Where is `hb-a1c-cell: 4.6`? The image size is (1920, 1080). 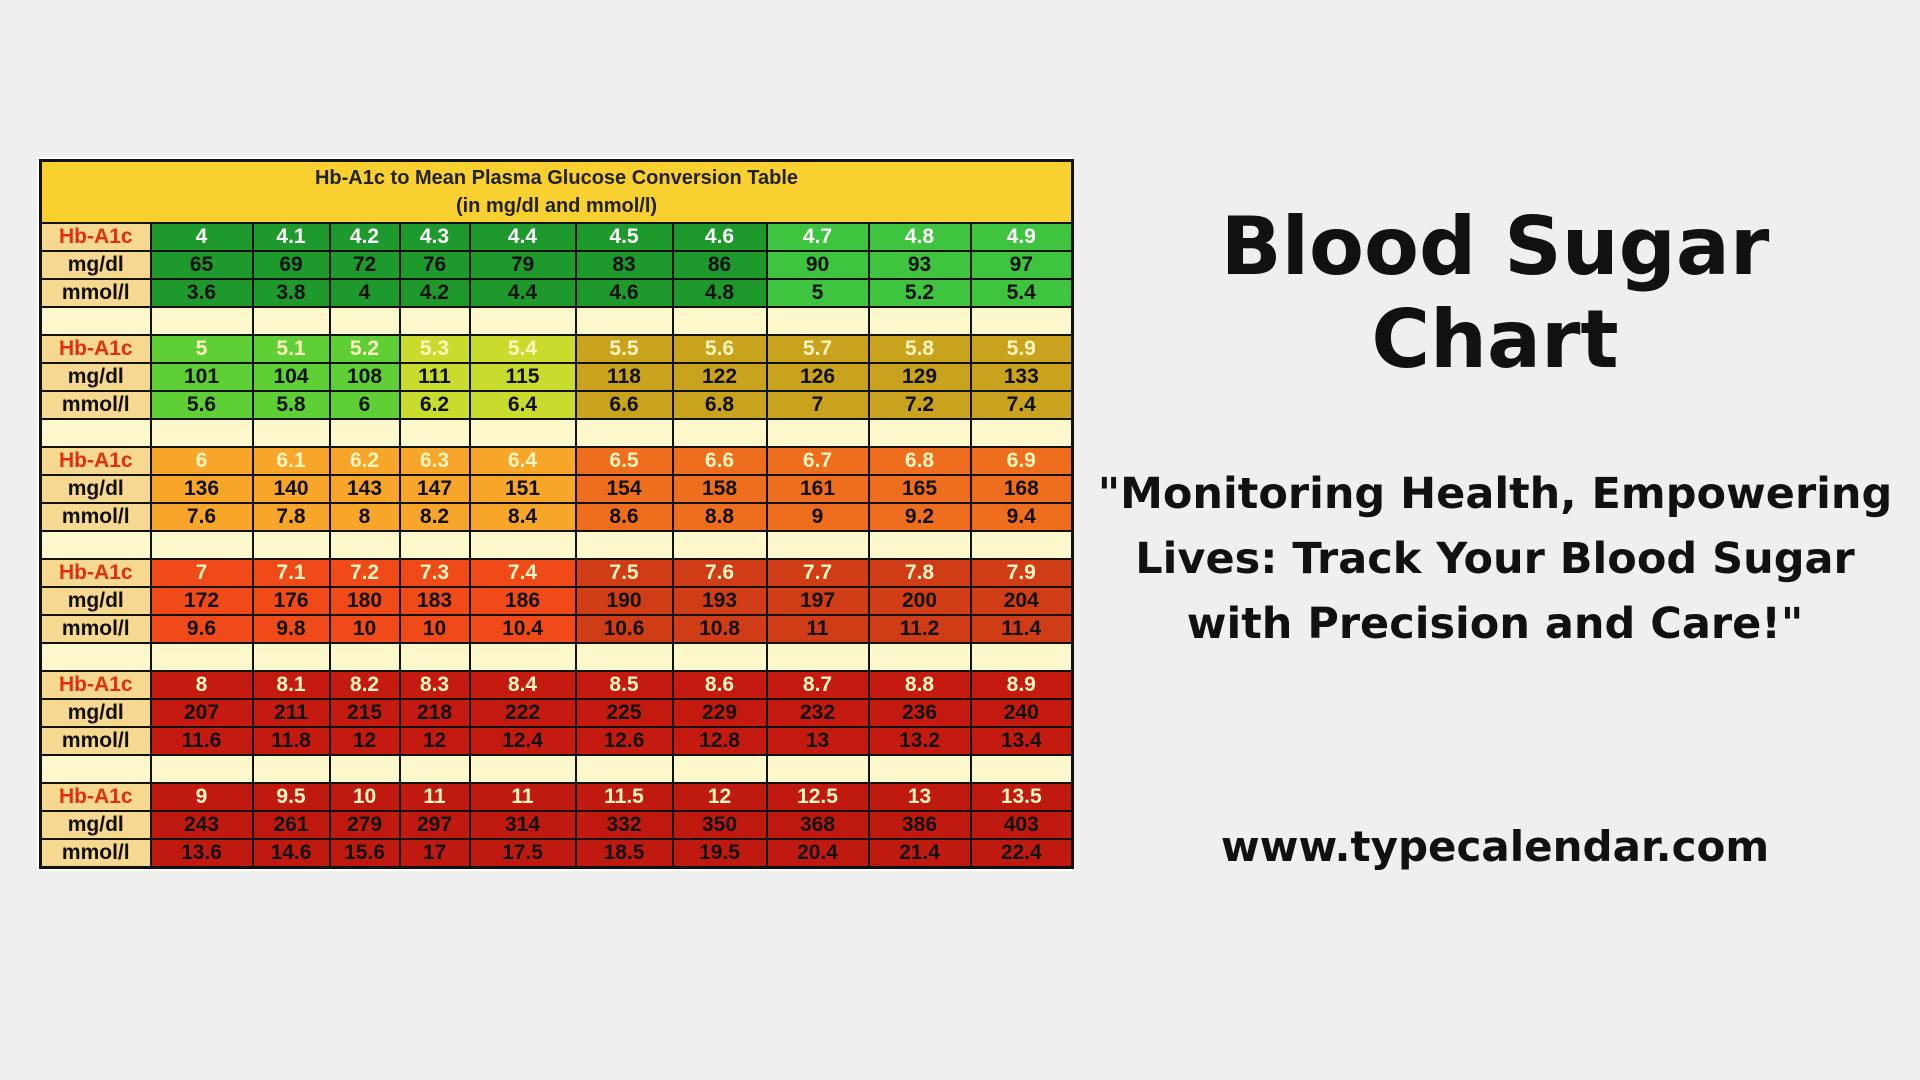
hb-a1c-cell: 4.6 is located at coordinates (719, 237).